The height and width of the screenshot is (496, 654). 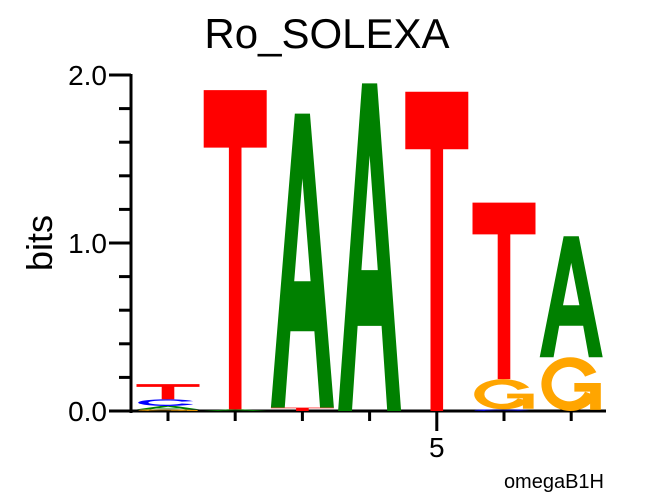 What do you see at coordinates (87, 75) in the screenshot?
I see `y-tick-label: 2.0` at bounding box center [87, 75].